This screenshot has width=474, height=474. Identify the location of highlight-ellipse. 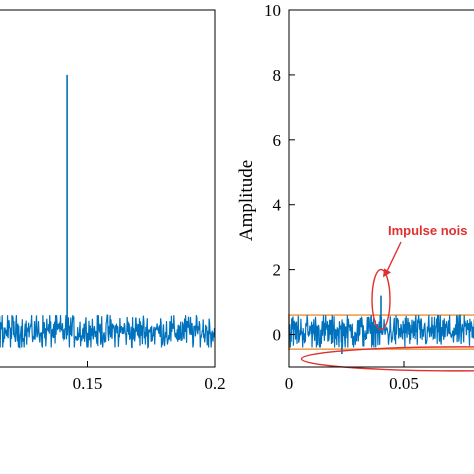
(387, 359).